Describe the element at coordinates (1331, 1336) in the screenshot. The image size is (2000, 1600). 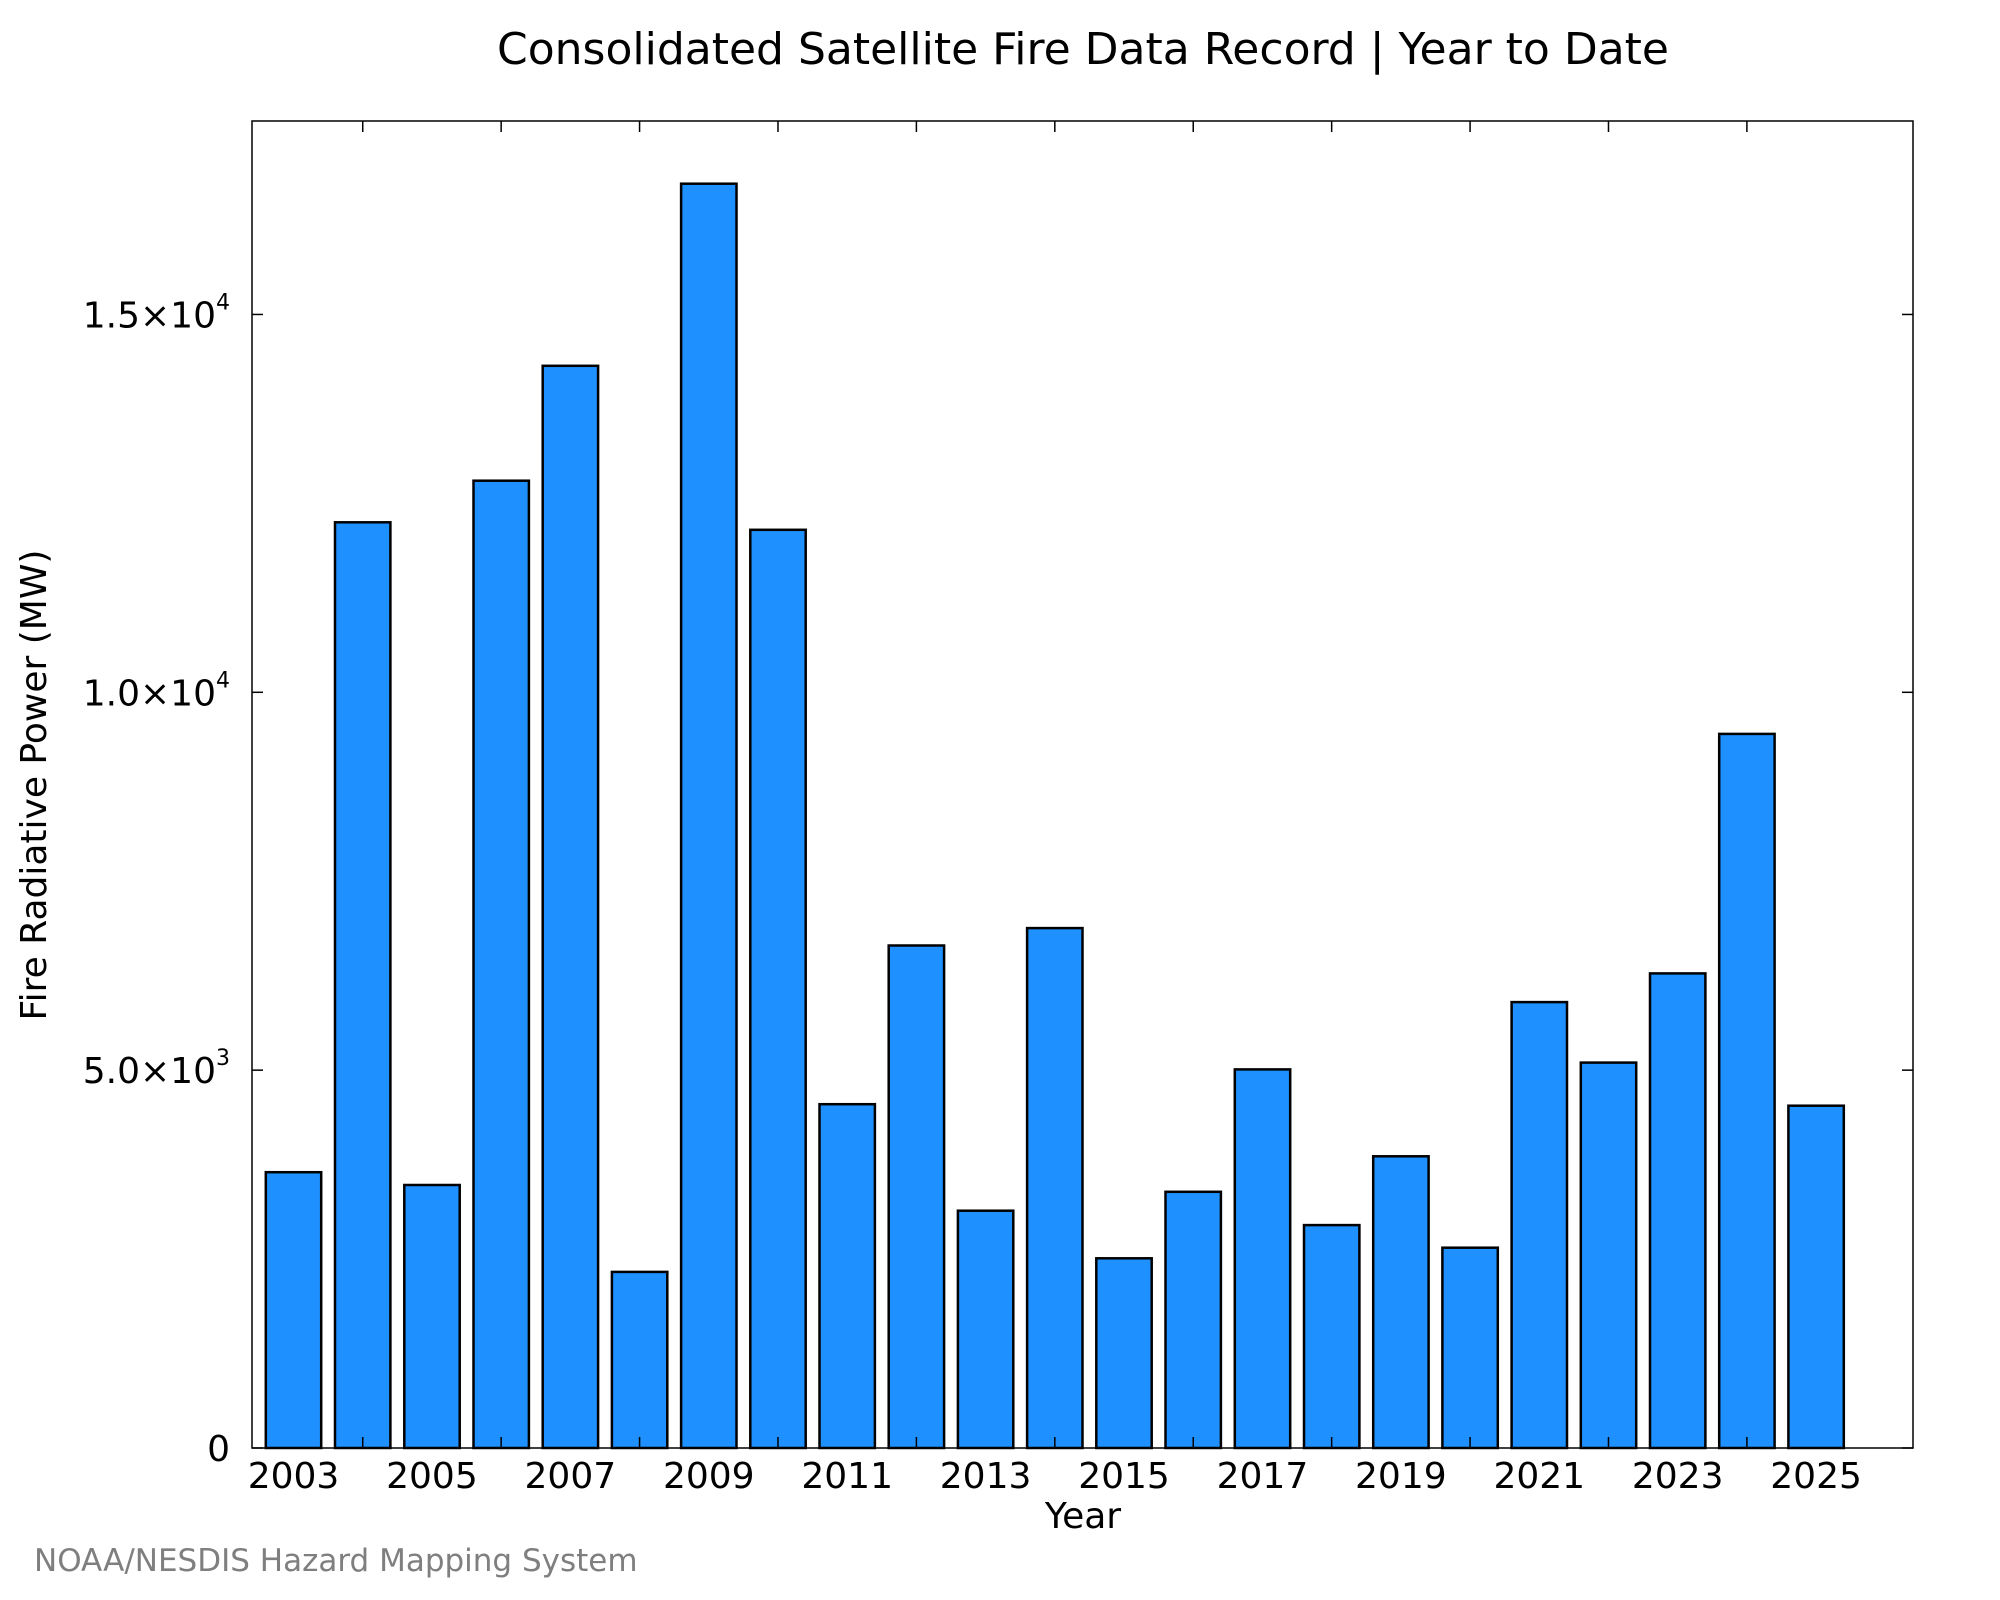
I see `bar-2018` at that location.